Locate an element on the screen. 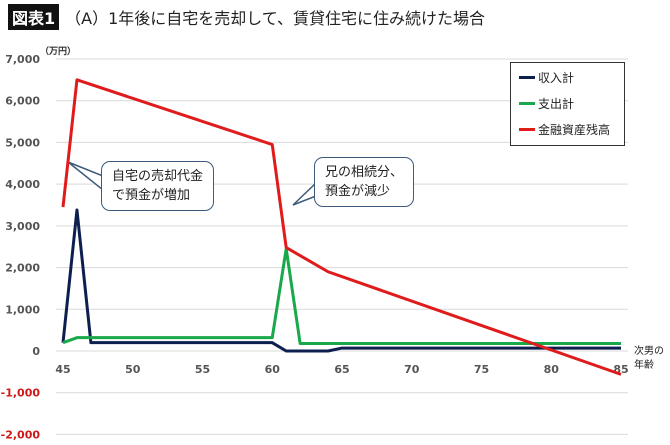 Image resolution: width=670 pixels, height=445 pixels. figure-badge: 図表1 is located at coordinates (34, 17).